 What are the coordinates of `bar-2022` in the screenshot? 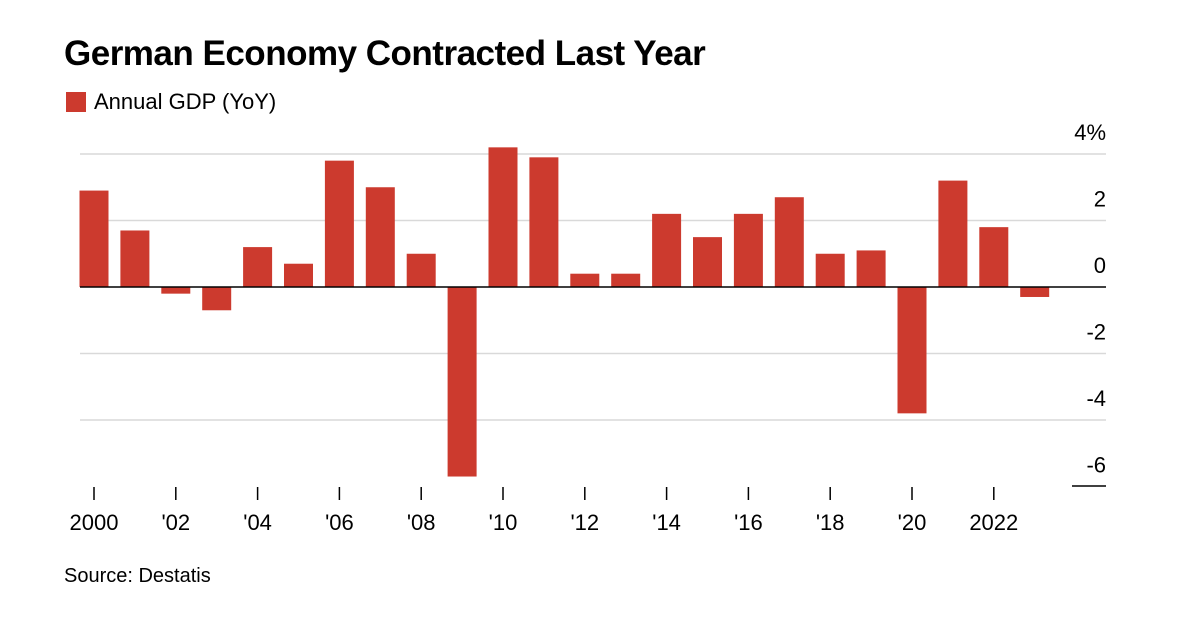 It's located at (994, 257).